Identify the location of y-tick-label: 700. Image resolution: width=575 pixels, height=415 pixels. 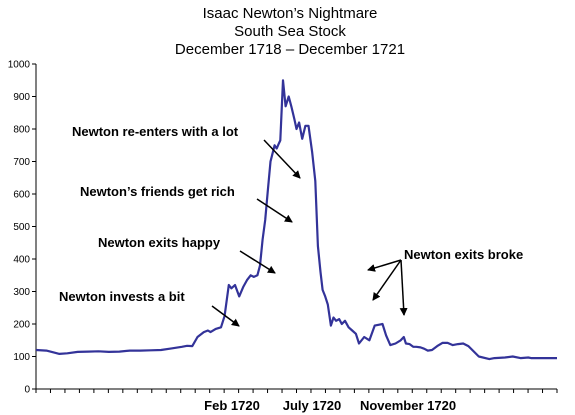
(21, 162).